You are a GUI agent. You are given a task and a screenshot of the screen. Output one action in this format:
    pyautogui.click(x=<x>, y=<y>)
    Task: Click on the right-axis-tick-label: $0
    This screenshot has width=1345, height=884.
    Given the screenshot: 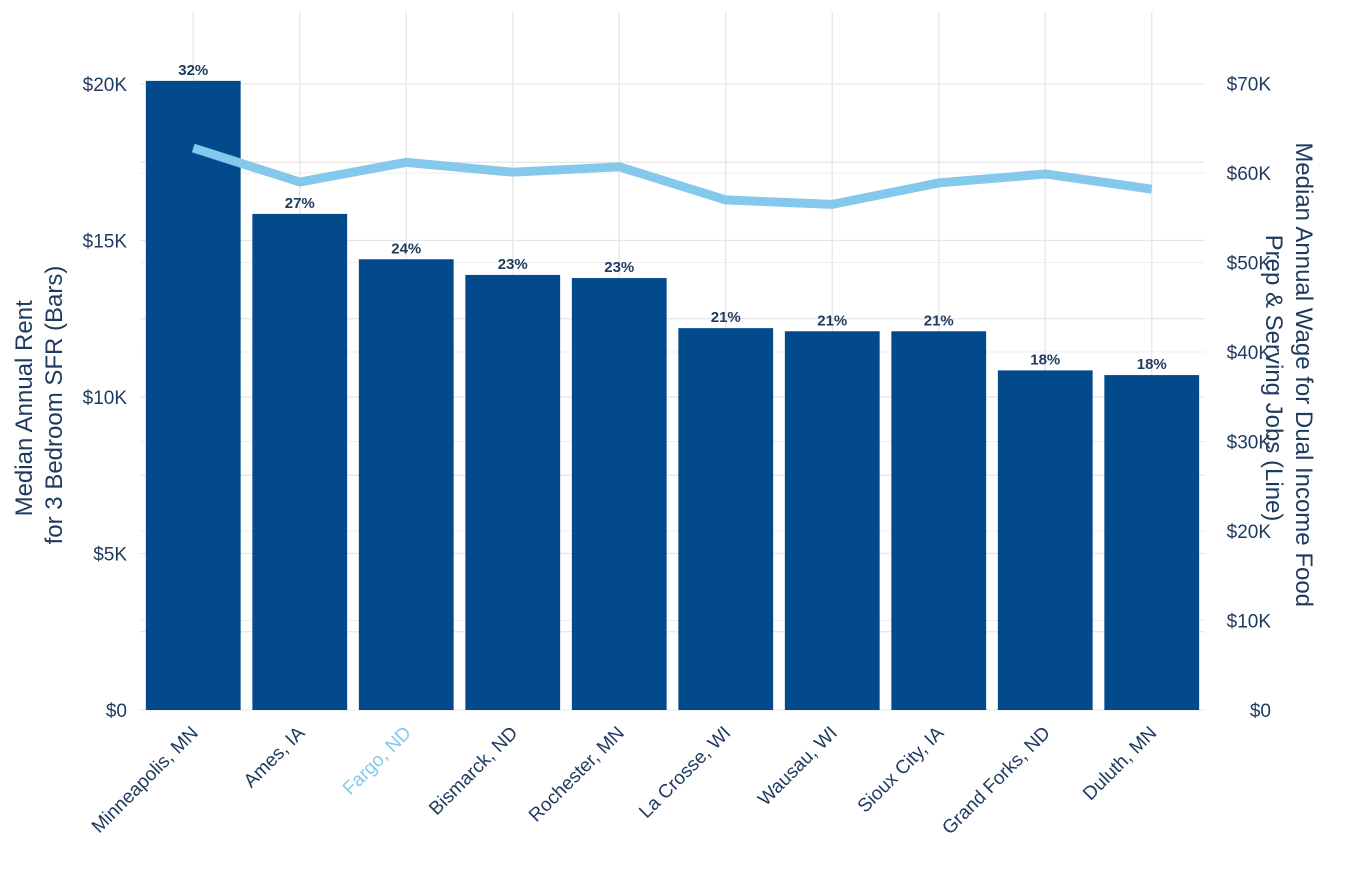 What is the action you would take?
    pyautogui.click(x=1260, y=711)
    